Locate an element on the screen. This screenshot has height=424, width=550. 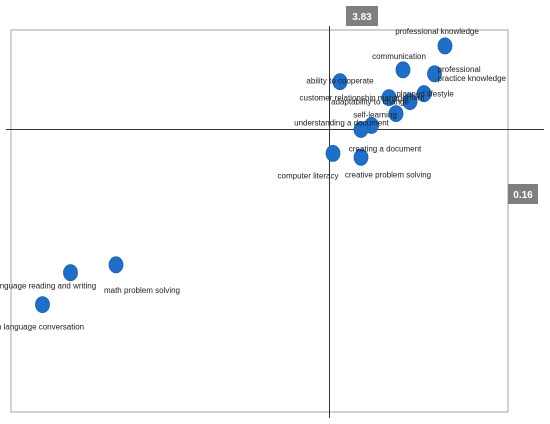
y-crossing-badge-box is located at coordinates (523, 194).